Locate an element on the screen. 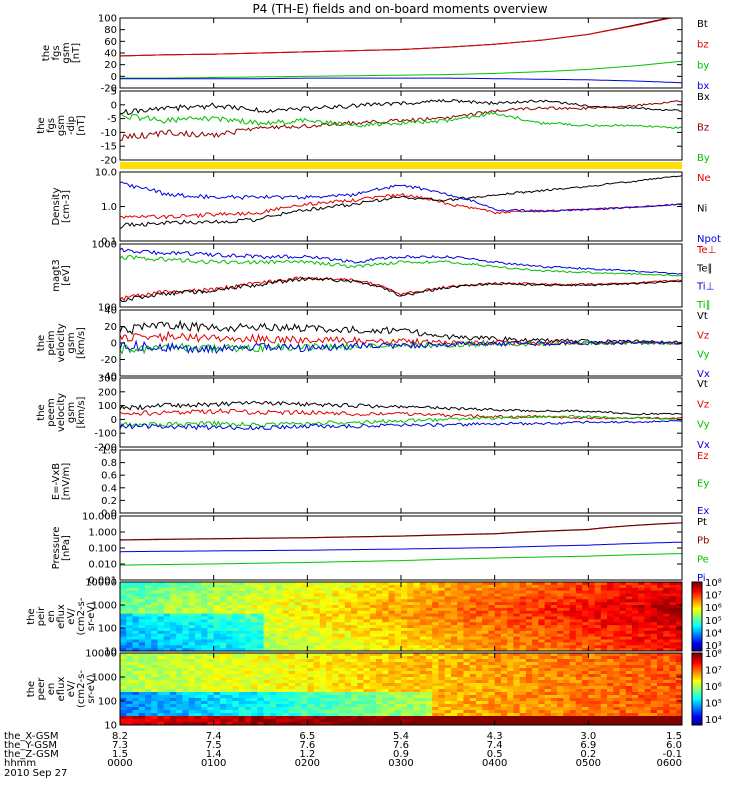 The image size is (750, 800). y-tick-label: -40 is located at coordinates (109, 377).